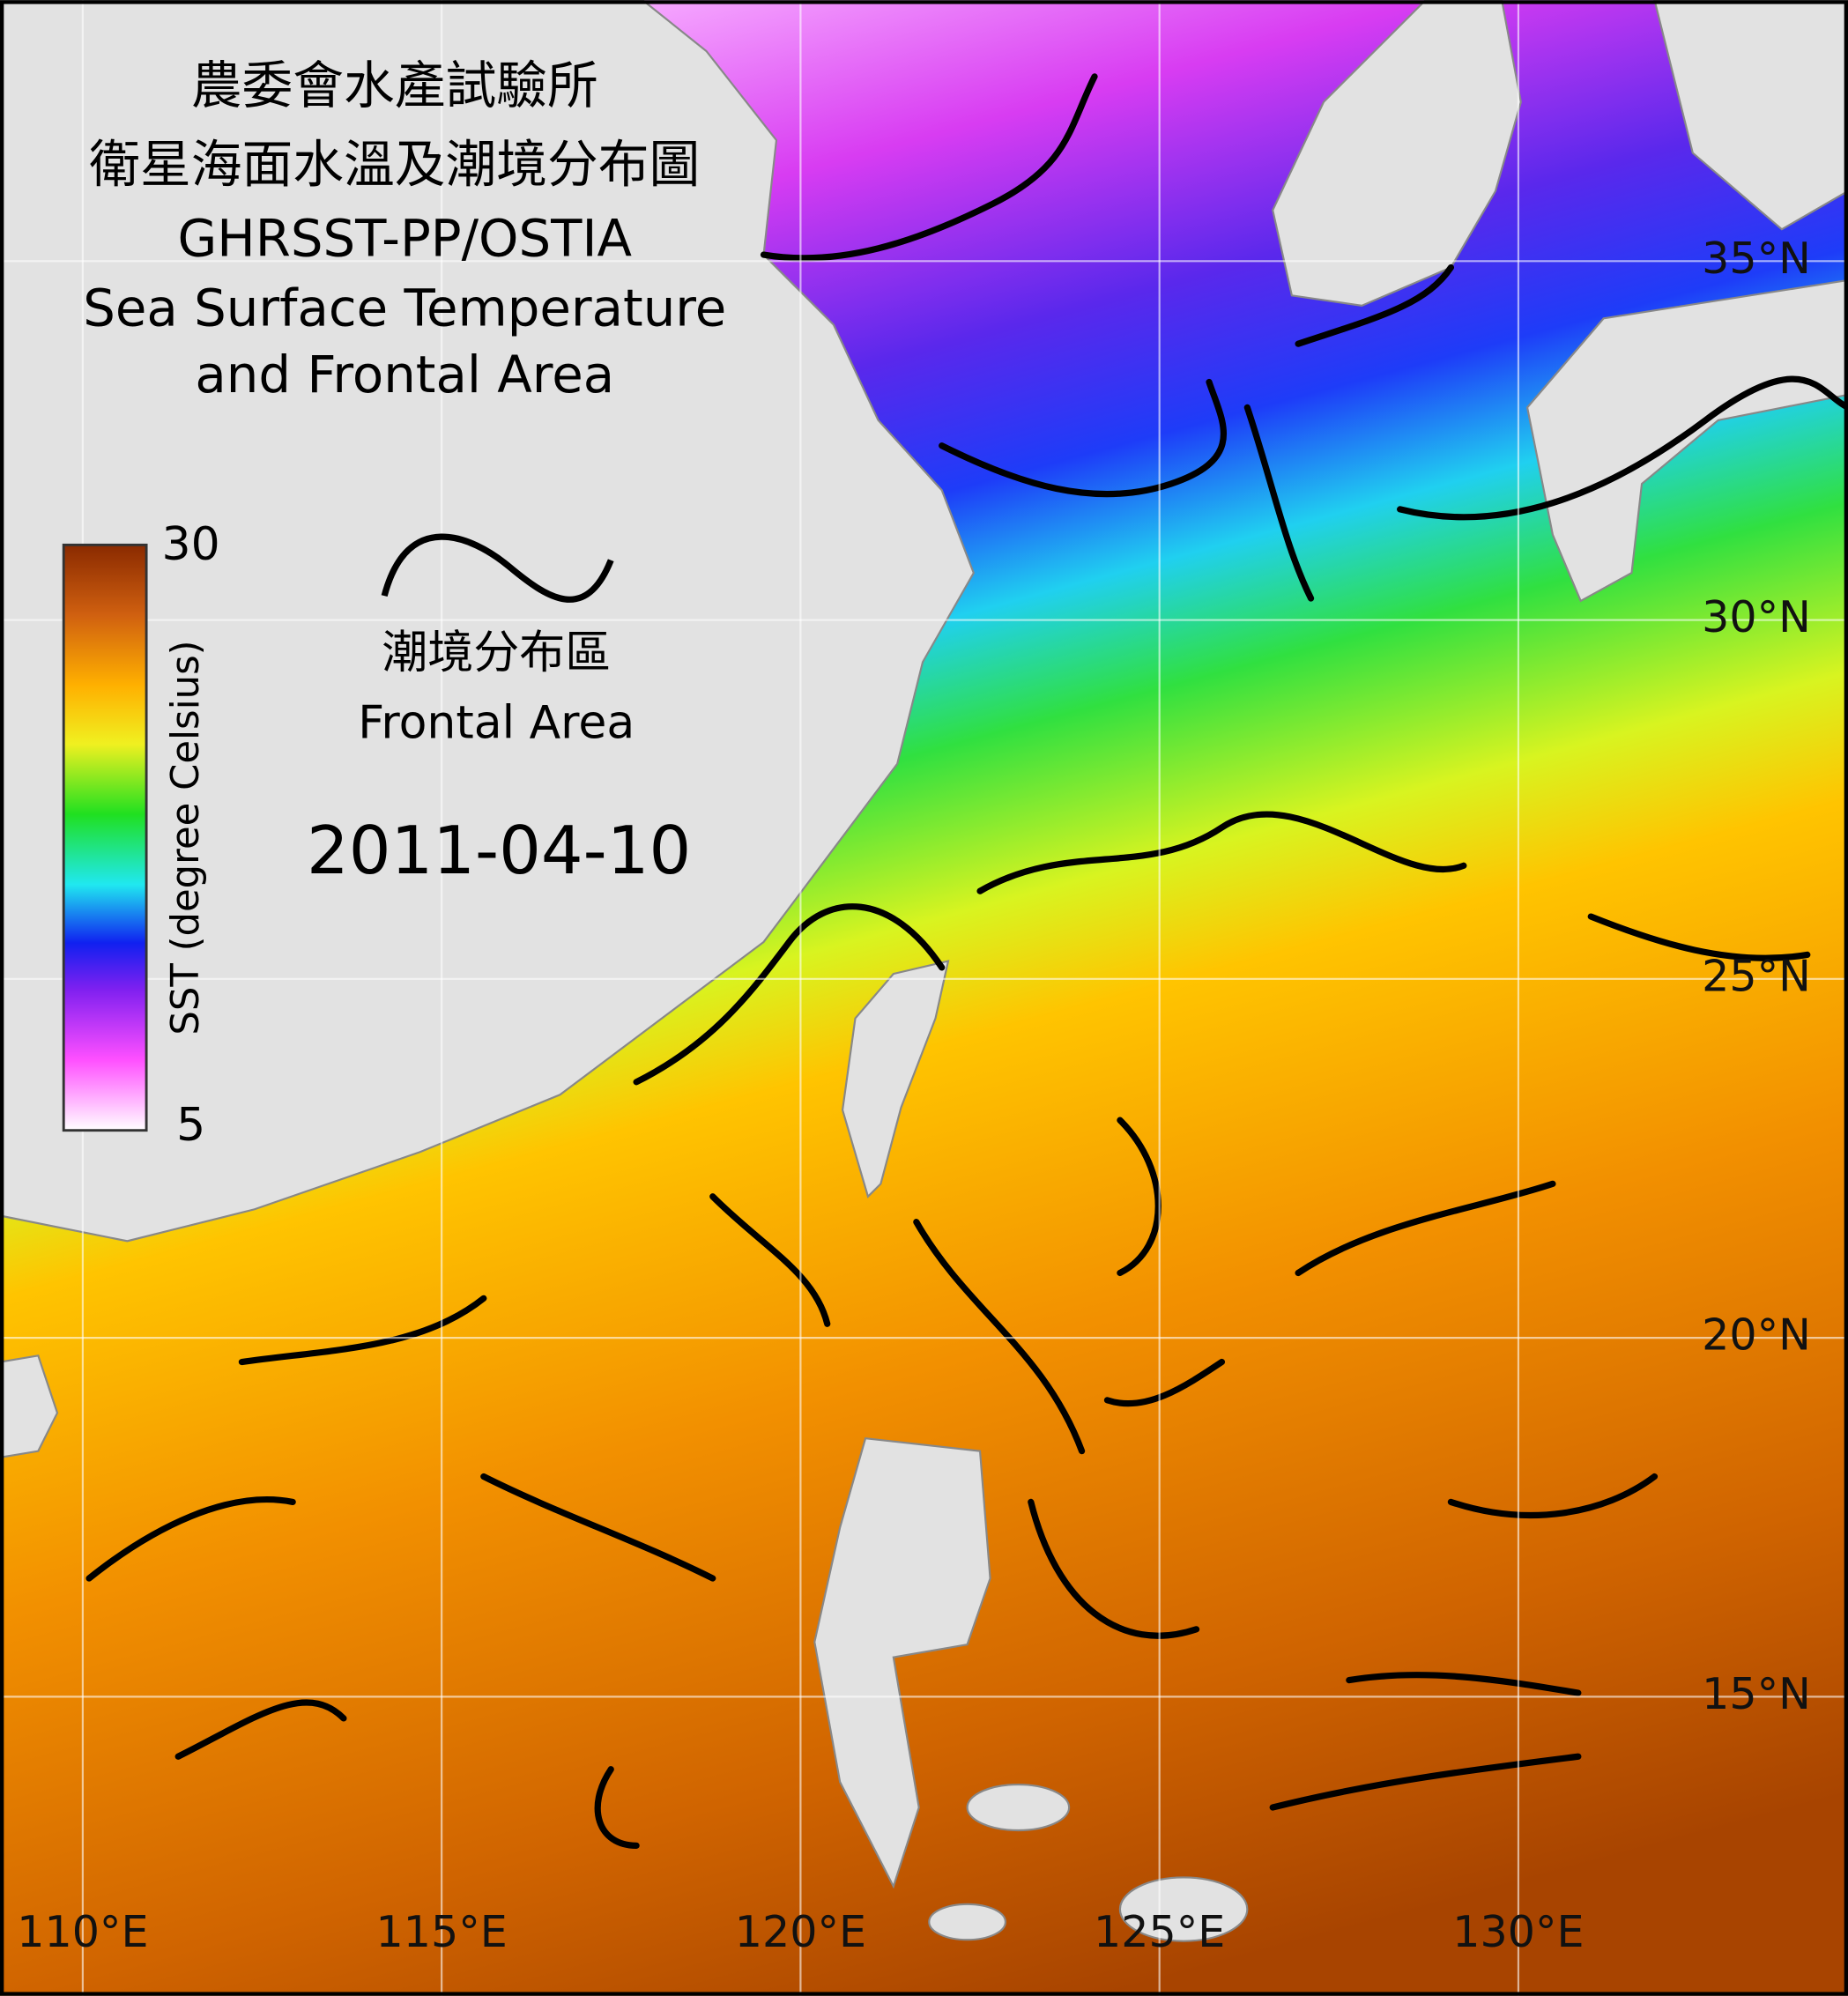 The width and height of the screenshot is (1848, 1996). What do you see at coordinates (1756, 1335) in the screenshot?
I see `lat-label: 20°N` at bounding box center [1756, 1335].